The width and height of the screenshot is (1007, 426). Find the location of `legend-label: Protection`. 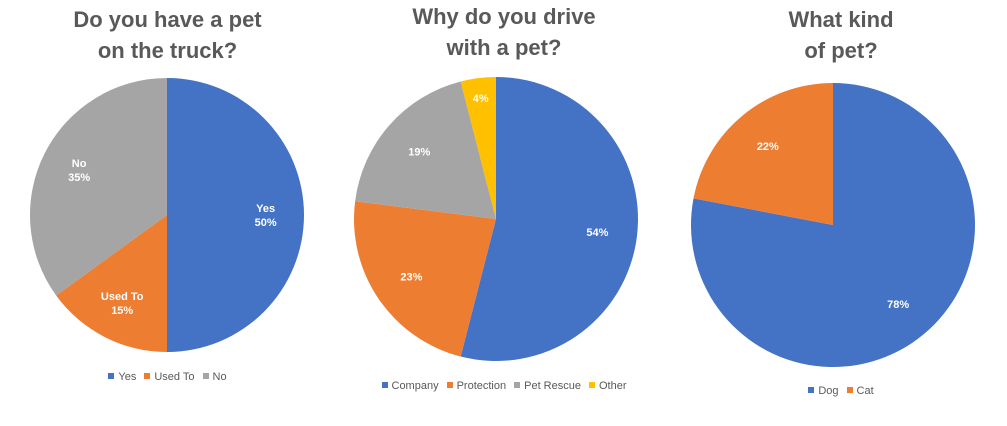

legend-label: Protection is located at coordinates (481, 386).